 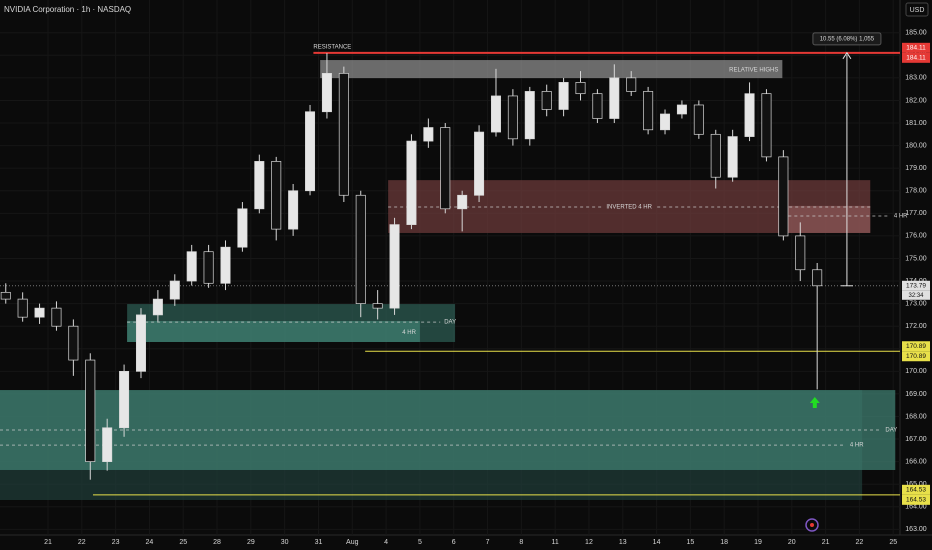 I want to click on price-tag-label: 184.11, so click(x=916, y=58).